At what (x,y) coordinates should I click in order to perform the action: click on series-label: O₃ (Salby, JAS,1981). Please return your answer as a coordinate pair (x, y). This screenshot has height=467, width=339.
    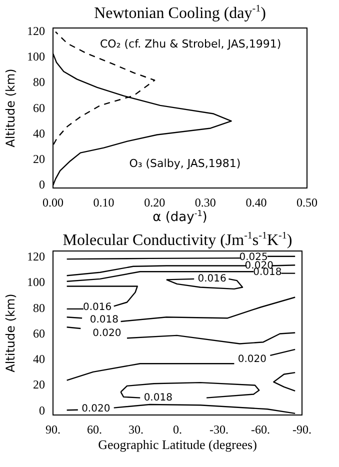
    Looking at the image, I should click on (185, 163).